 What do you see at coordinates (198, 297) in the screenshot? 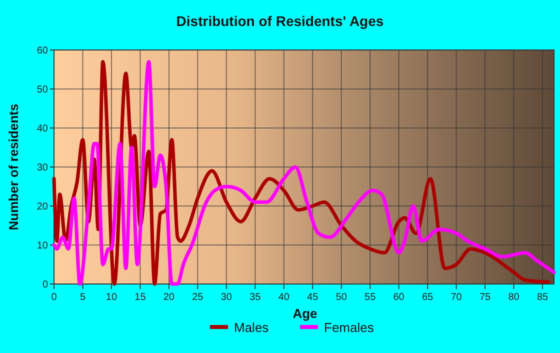
I see `x-tick-label: 25` at bounding box center [198, 297].